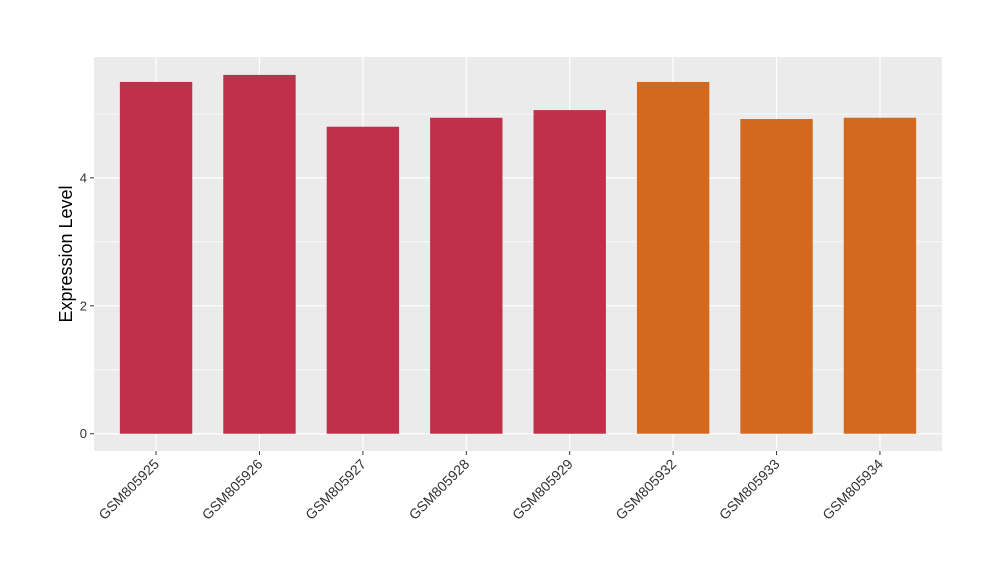 The height and width of the screenshot is (580, 1000). I want to click on x-tick-label: GSM805925, so click(128, 489).